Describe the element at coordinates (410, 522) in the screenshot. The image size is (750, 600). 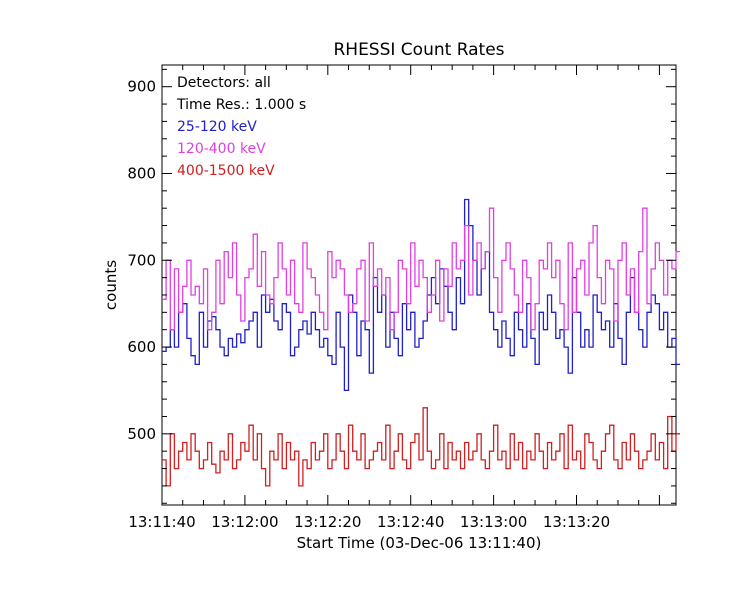
I see `x-tick-label: 13:12:40` at that location.